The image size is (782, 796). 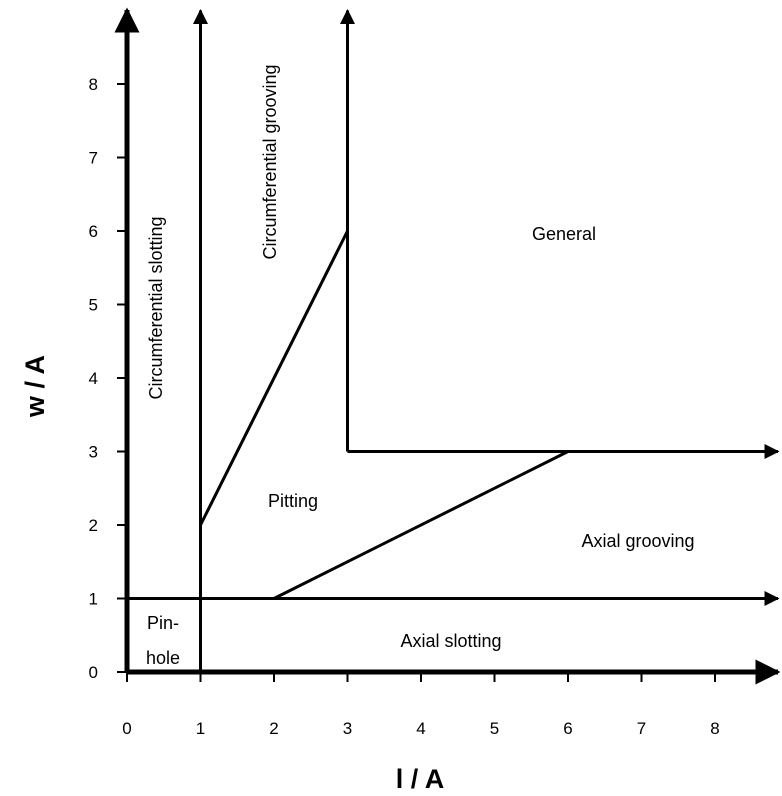 I want to click on y-tick-label: 0, so click(x=93, y=672).